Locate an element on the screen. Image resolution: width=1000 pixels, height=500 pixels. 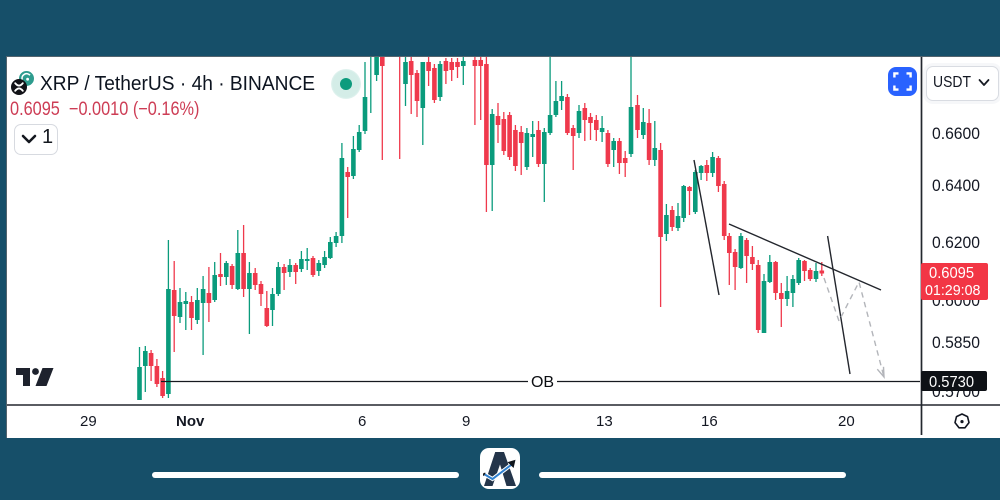
svg-text: OB is located at coordinates (542, 382).